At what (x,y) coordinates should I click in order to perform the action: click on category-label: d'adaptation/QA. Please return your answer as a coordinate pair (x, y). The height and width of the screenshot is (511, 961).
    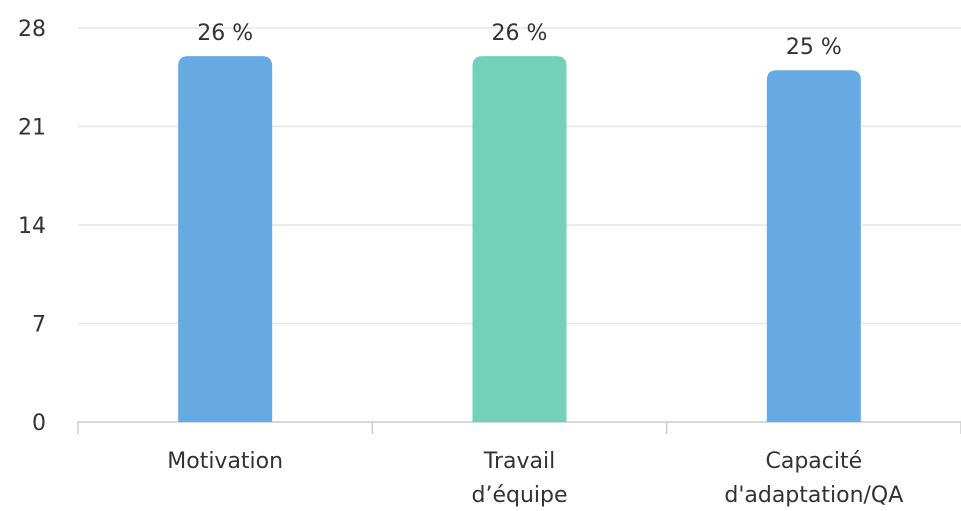
    Looking at the image, I should click on (813, 495).